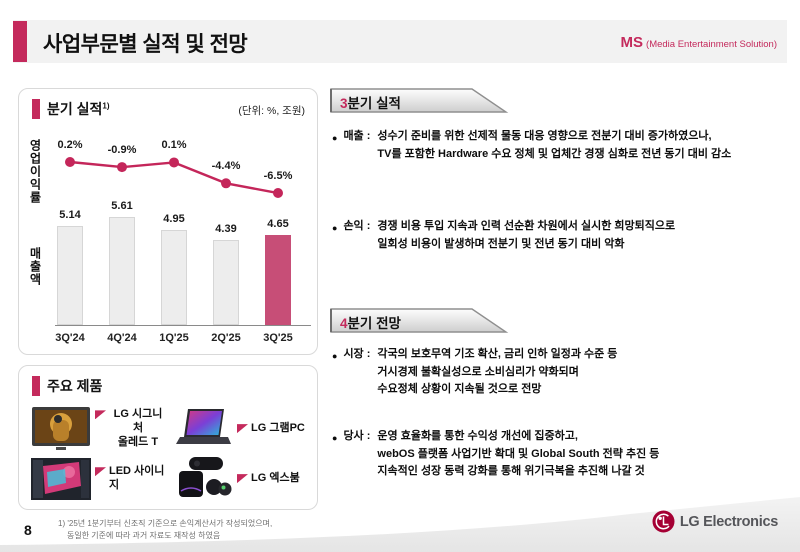 This screenshot has height=552, width=800. Describe the element at coordinates (632, 42) in the screenshot. I see `division-abbr: MS` at that location.